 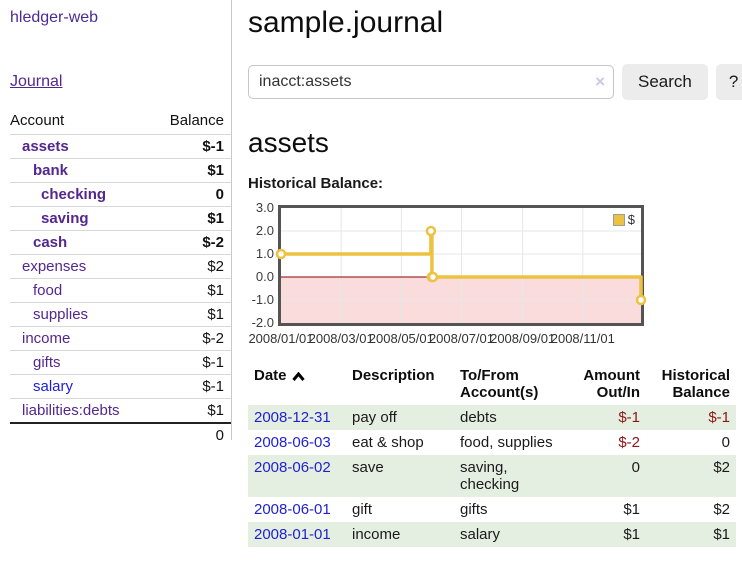 What do you see at coordinates (261, 265) in the screenshot?
I see `chart-y-axis: 3.0 2.0 1.0 0.0 -1.0 -2.0` at bounding box center [261, 265].